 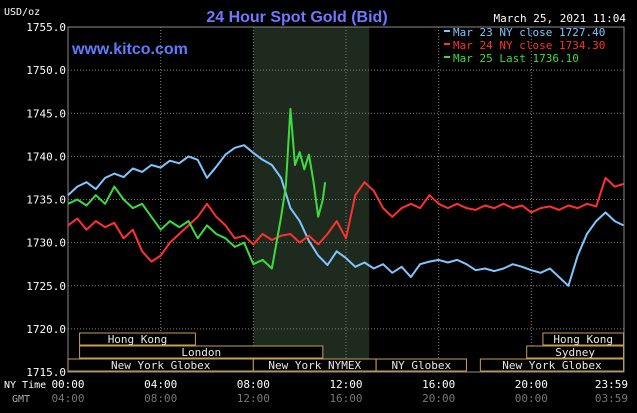 I want to click on y-axis-label: USD/oz, so click(x=22, y=12).